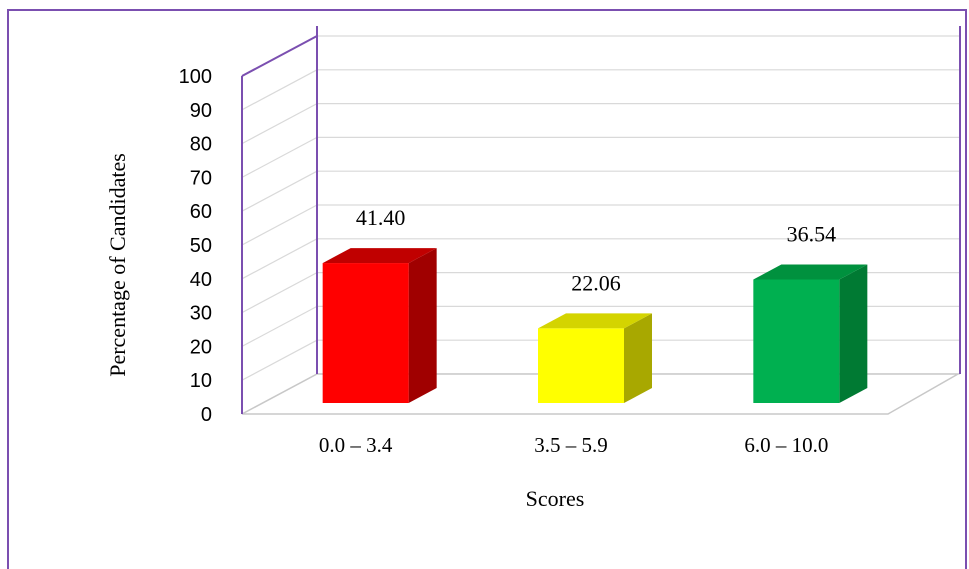 The width and height of the screenshot is (969, 569). I want to click on y-tick-label: 40, so click(201, 280).